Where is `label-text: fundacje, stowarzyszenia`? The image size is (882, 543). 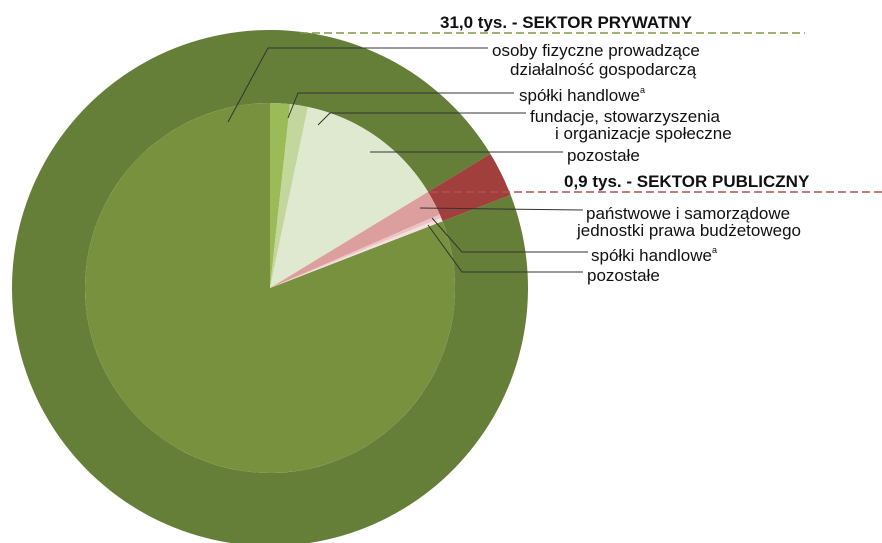 label-text: fundacje, stowarzyszenia is located at coordinates (625, 116).